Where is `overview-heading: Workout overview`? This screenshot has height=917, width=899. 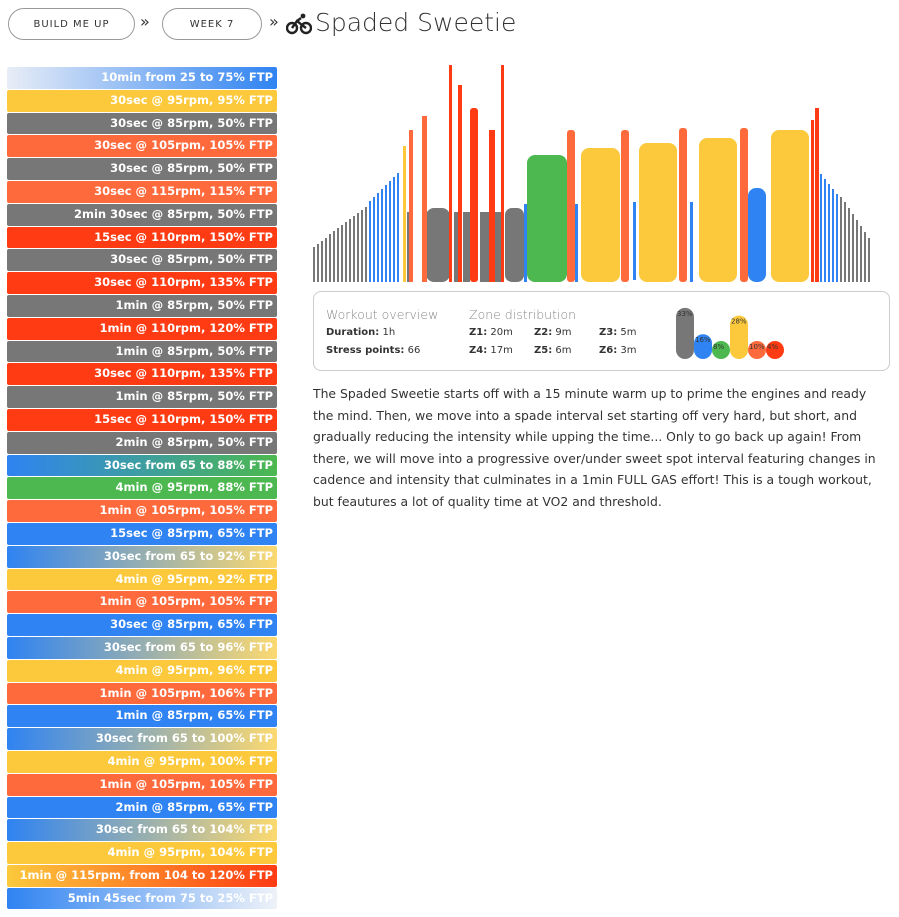 overview-heading: Workout overview is located at coordinates (382, 314).